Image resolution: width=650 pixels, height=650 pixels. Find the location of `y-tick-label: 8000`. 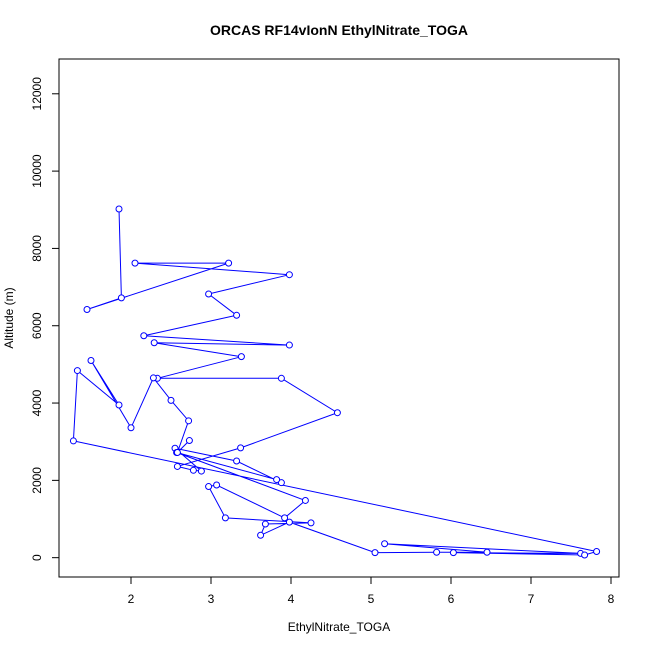

y-tick-label: 8000 is located at coordinates (37, 248).